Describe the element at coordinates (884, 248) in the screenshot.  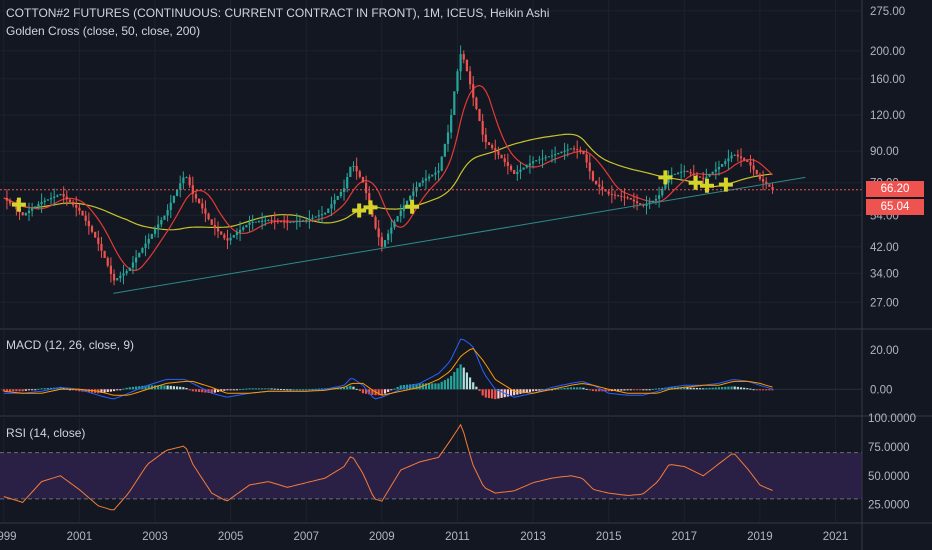
I see `price-axis-label: 42.00` at that location.